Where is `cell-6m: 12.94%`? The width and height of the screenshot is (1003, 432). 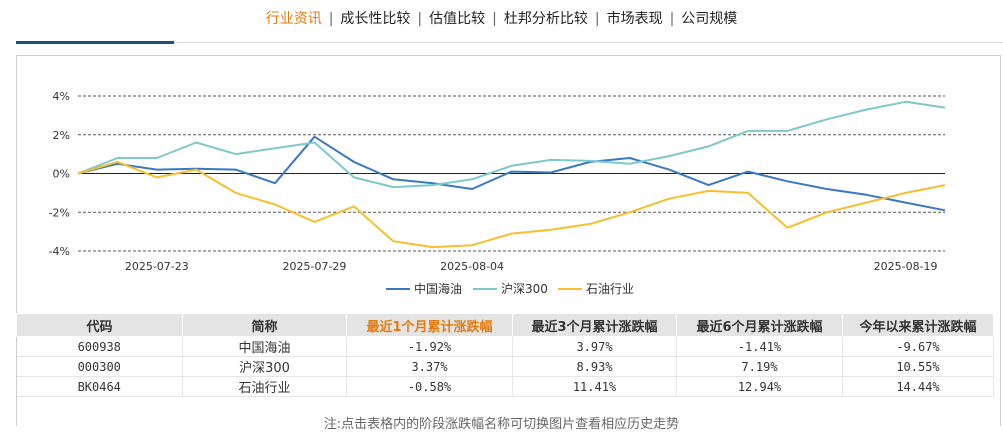 cell-6m: 12.94% is located at coordinates (759, 386).